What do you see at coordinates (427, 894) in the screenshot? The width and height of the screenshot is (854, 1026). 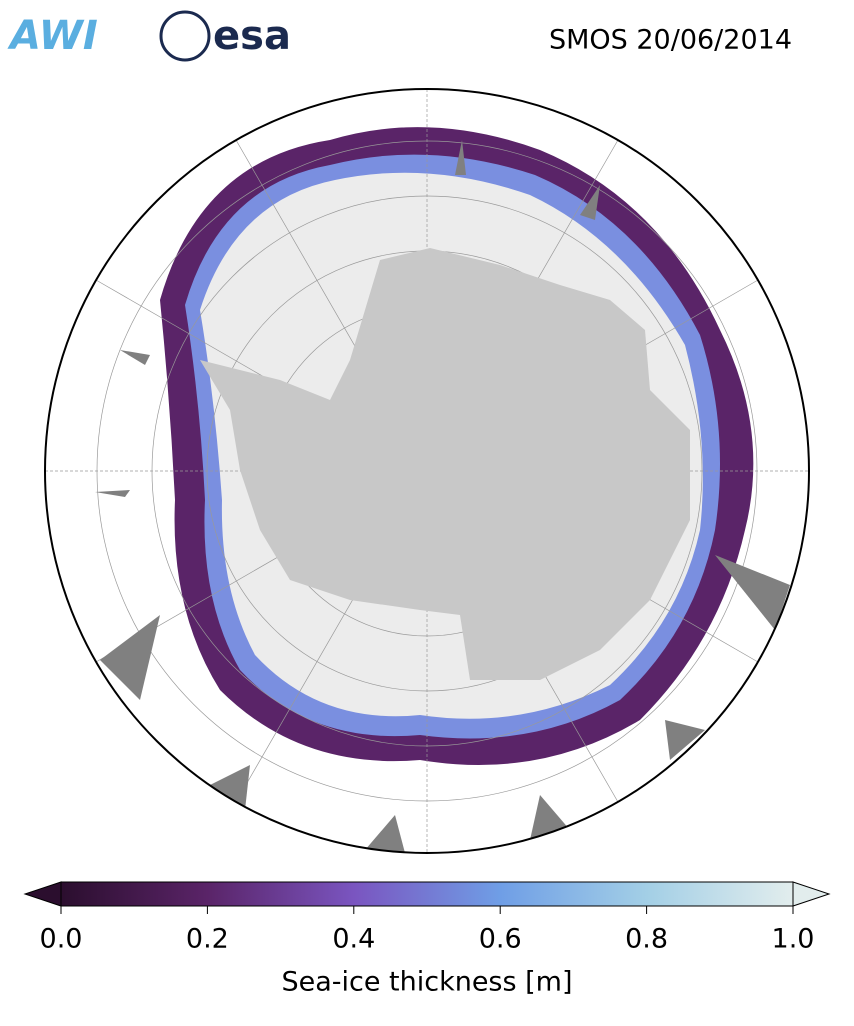 I see `colorbar-body` at bounding box center [427, 894].